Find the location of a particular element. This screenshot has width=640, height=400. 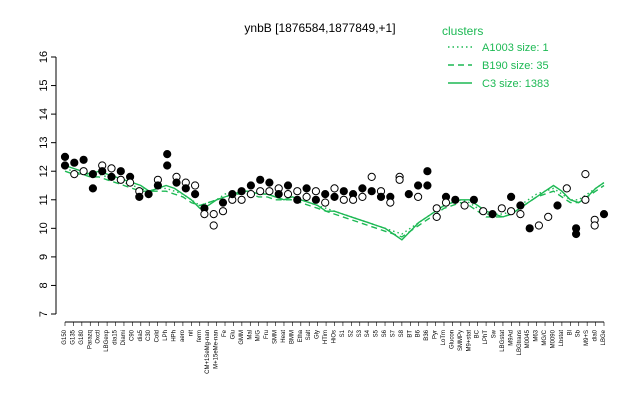

x-tick-label: Heat is located at coordinates (284, 336).